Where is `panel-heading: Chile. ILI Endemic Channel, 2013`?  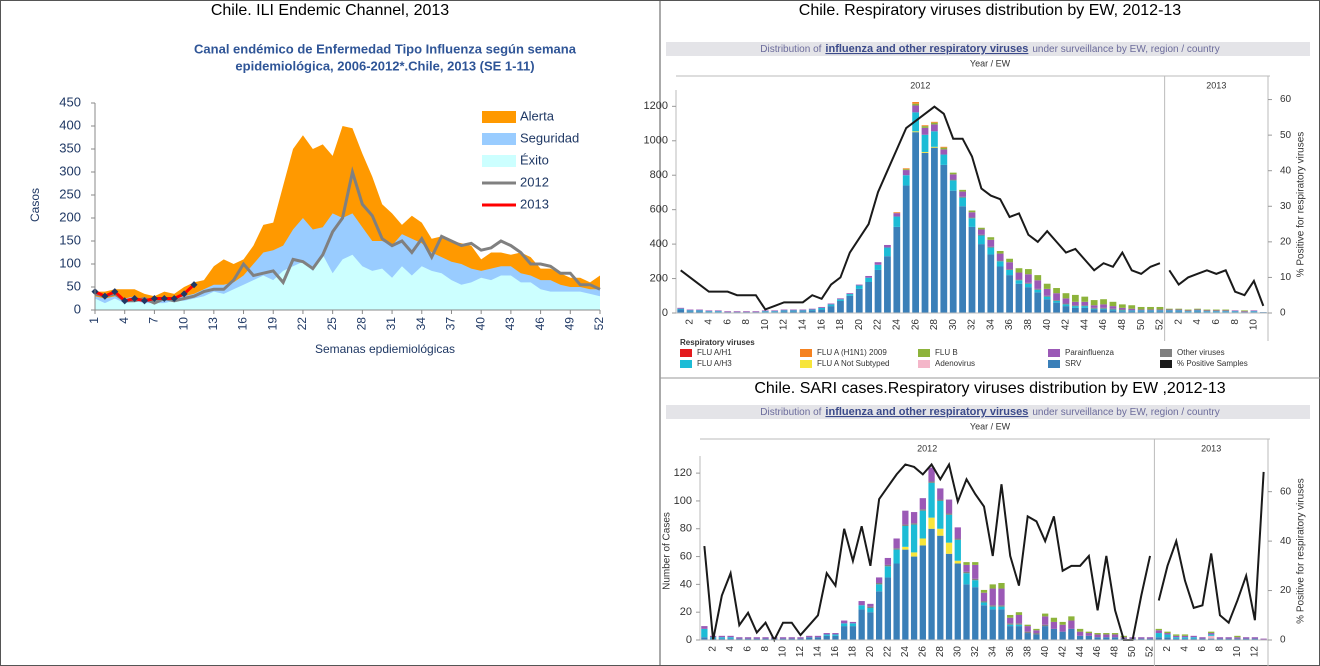
panel-heading: Chile. ILI Endemic Channel, 2013 is located at coordinates (330, 10).